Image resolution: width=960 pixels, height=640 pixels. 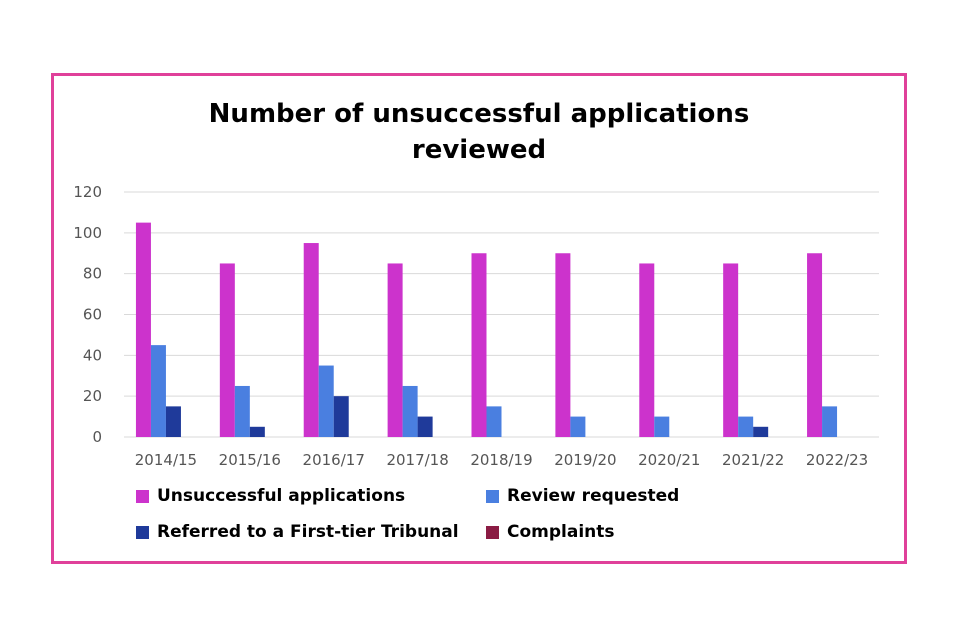 I want to click on legend-label: Referred to a First-tier Tribunal, so click(x=308, y=532).